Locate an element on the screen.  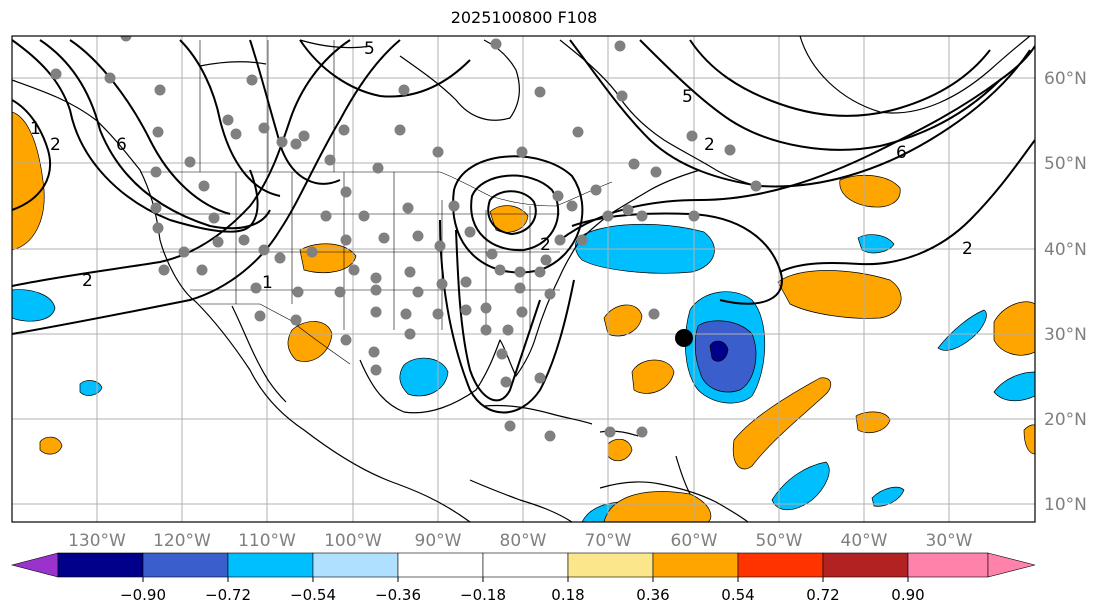
lon-label: 90°W is located at coordinates (438, 541).